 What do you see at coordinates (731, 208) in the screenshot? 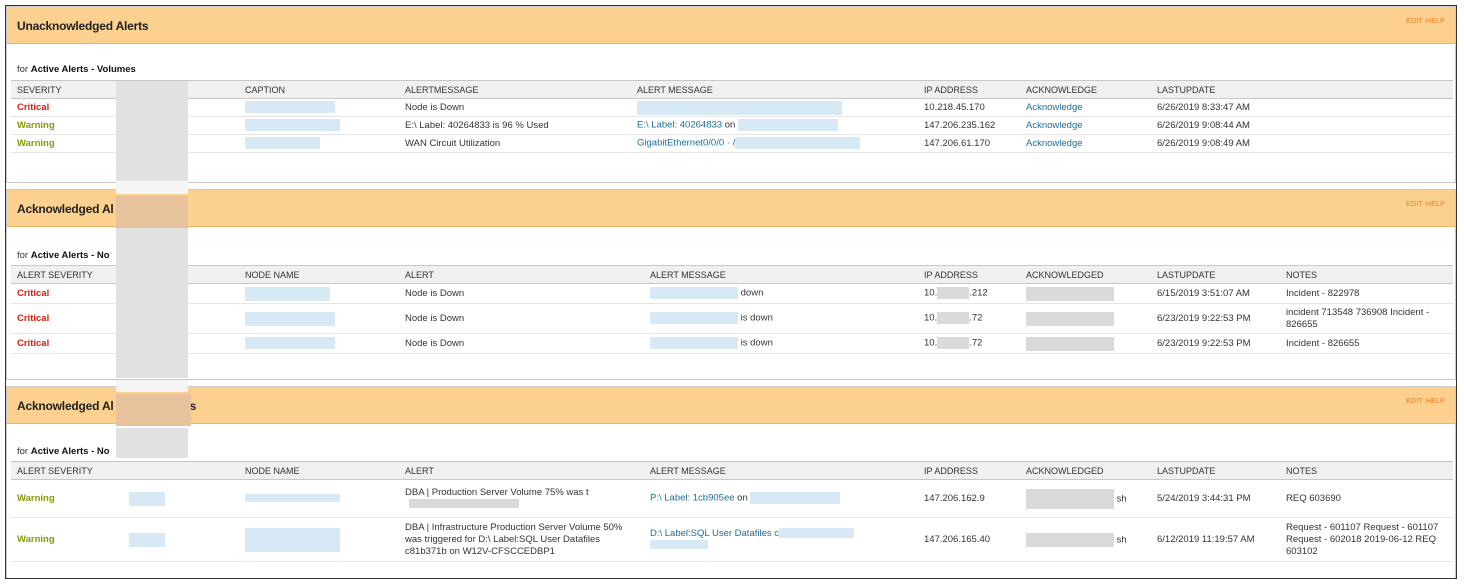
I see `panel-header: Acknowledged Al EDIT HELP` at bounding box center [731, 208].